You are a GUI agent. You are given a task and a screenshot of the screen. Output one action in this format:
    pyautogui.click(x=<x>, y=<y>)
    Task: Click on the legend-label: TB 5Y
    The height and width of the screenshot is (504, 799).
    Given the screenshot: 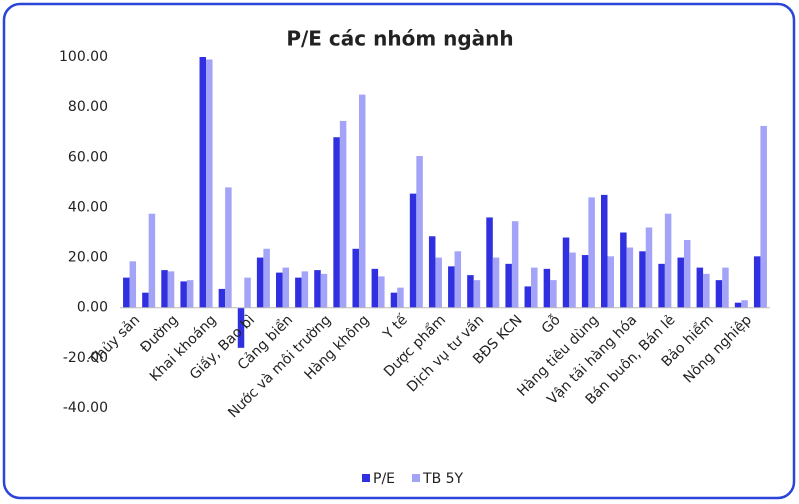 What is the action you would take?
    pyautogui.click(x=443, y=479)
    